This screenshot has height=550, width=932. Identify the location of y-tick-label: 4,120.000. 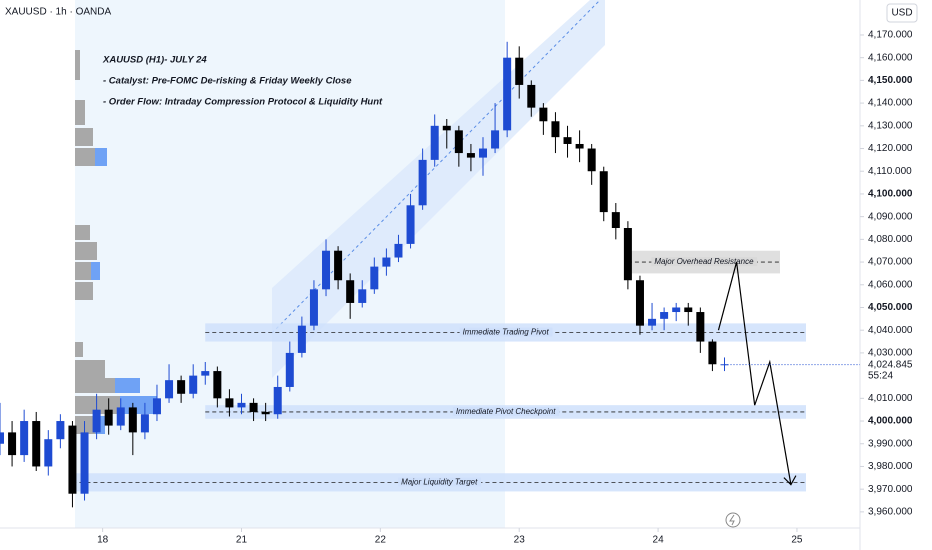
(890, 148).